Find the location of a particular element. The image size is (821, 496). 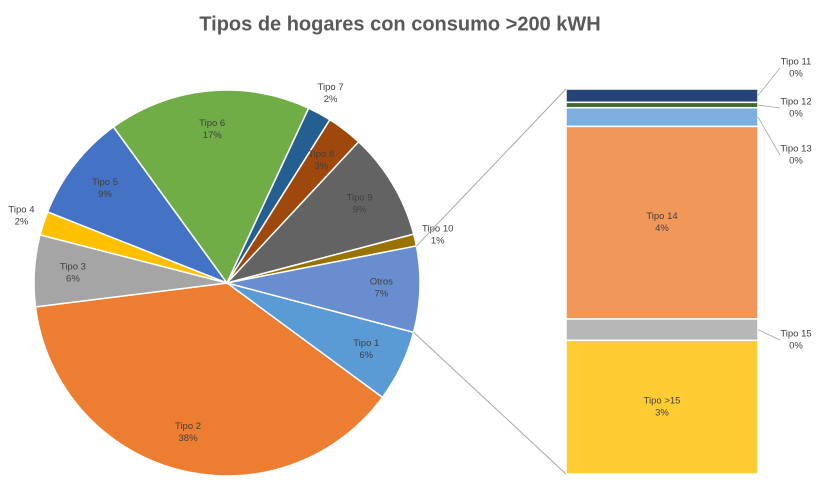

slice-label: Tipo 14 is located at coordinates (661, 216).